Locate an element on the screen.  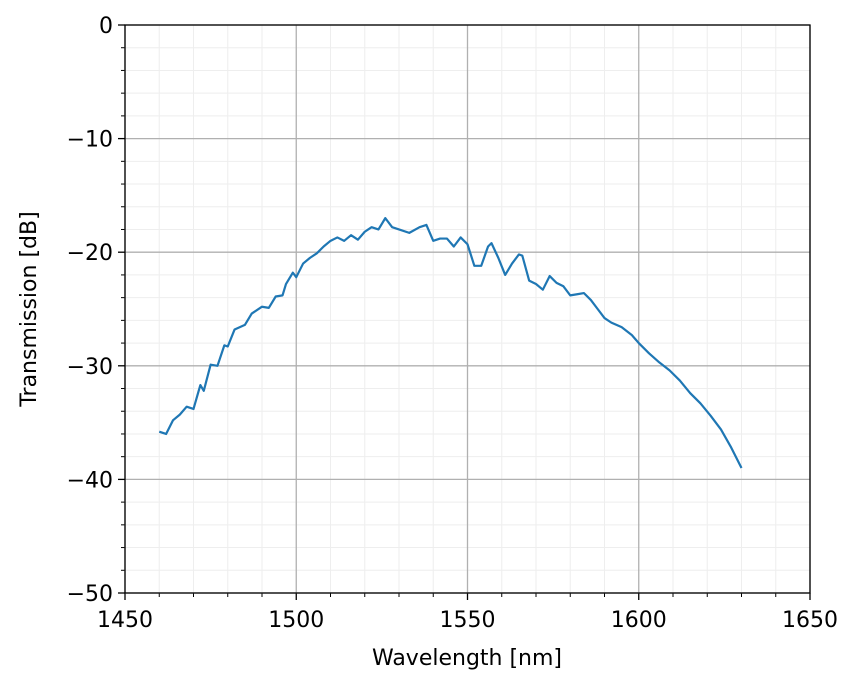
x-tick-label: 1650 is located at coordinates (810, 620).